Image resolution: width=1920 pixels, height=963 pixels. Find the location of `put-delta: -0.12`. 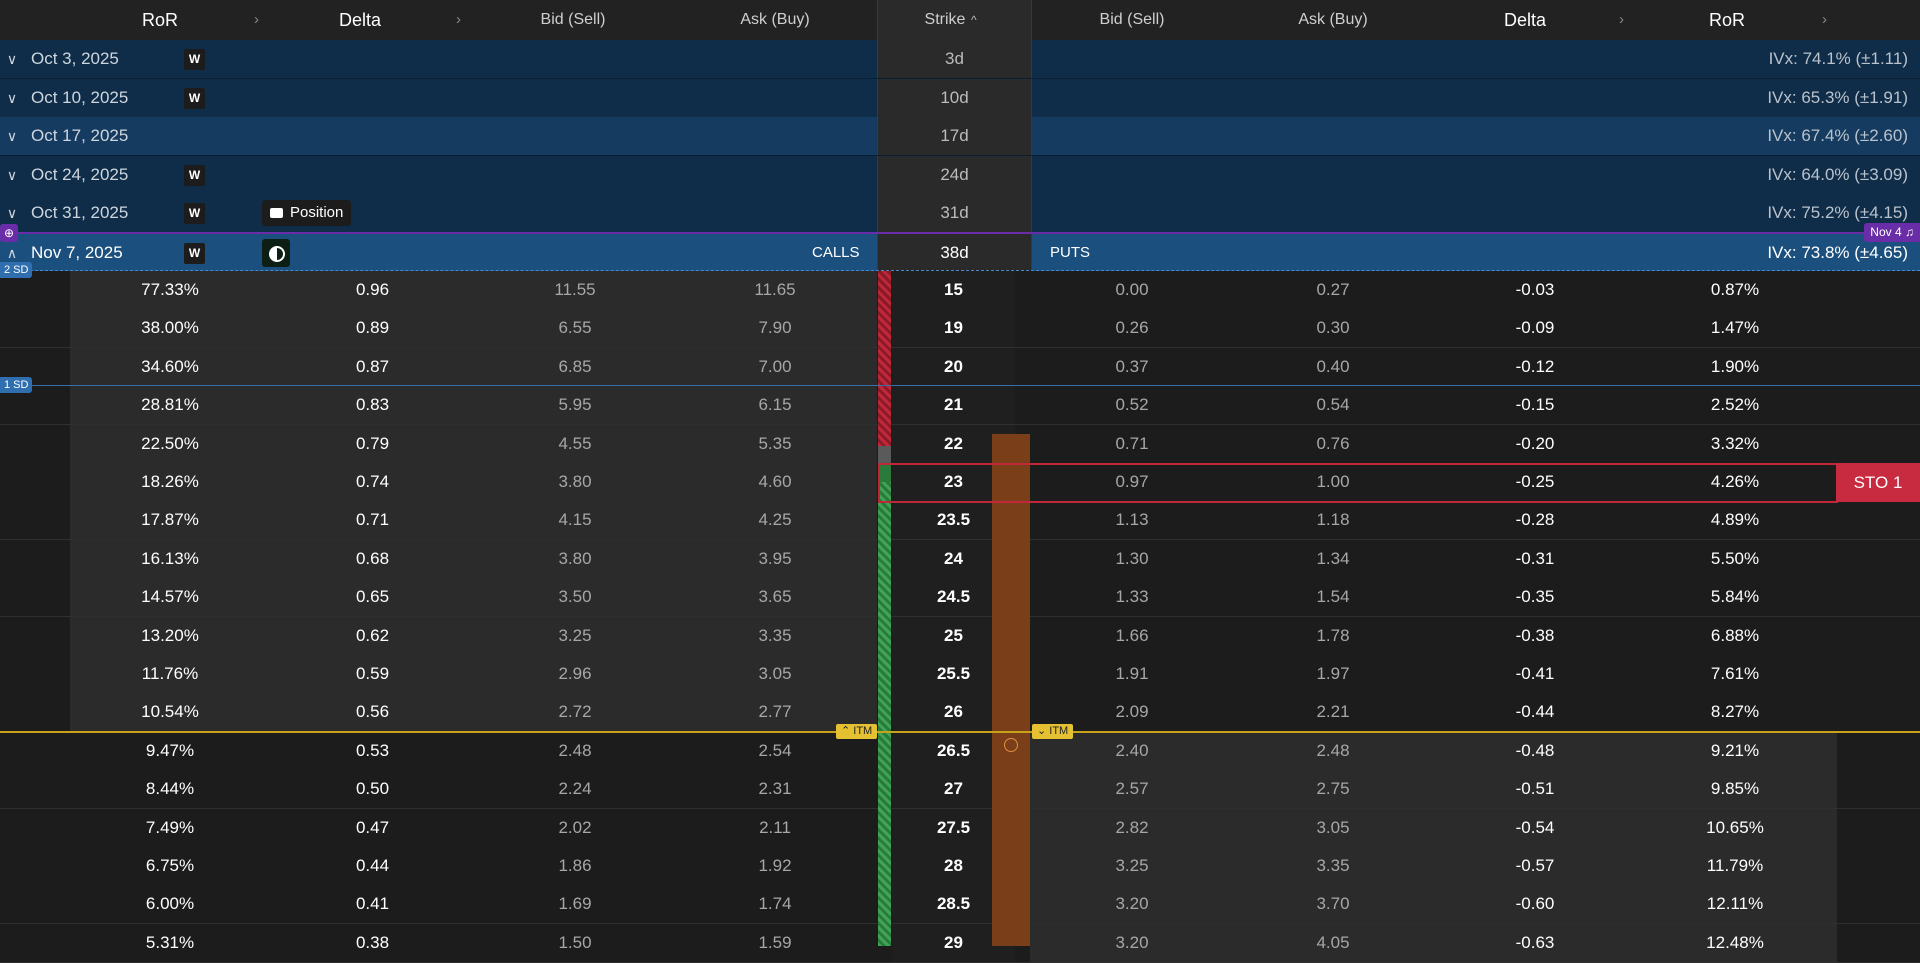

put-delta: -0.12 is located at coordinates (1535, 366).